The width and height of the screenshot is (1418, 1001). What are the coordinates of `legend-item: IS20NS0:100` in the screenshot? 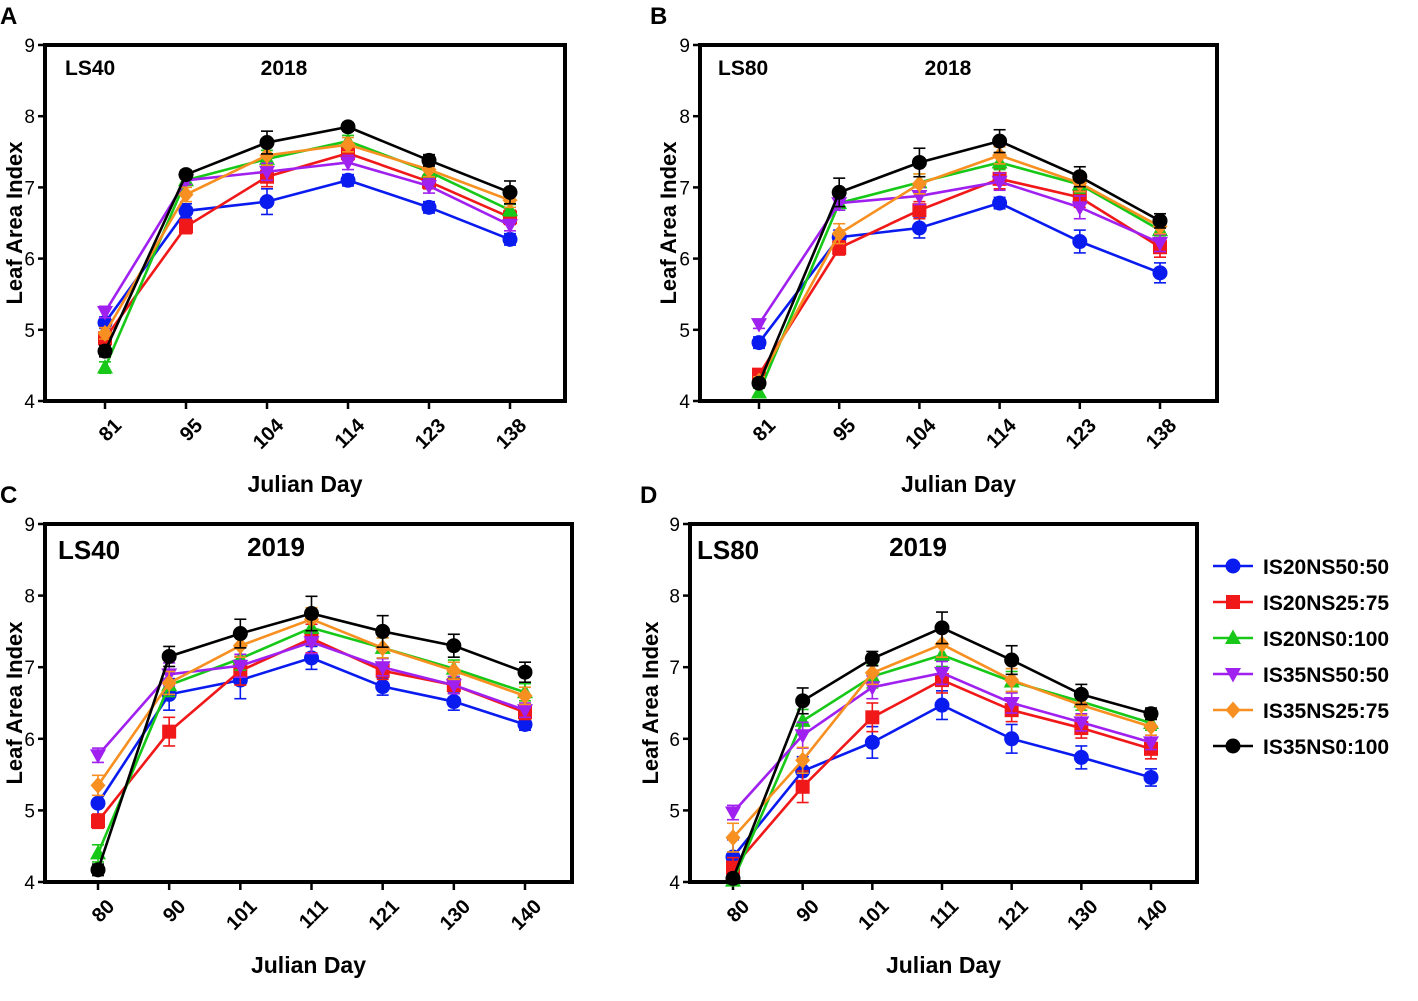 It's located at (1301, 639).